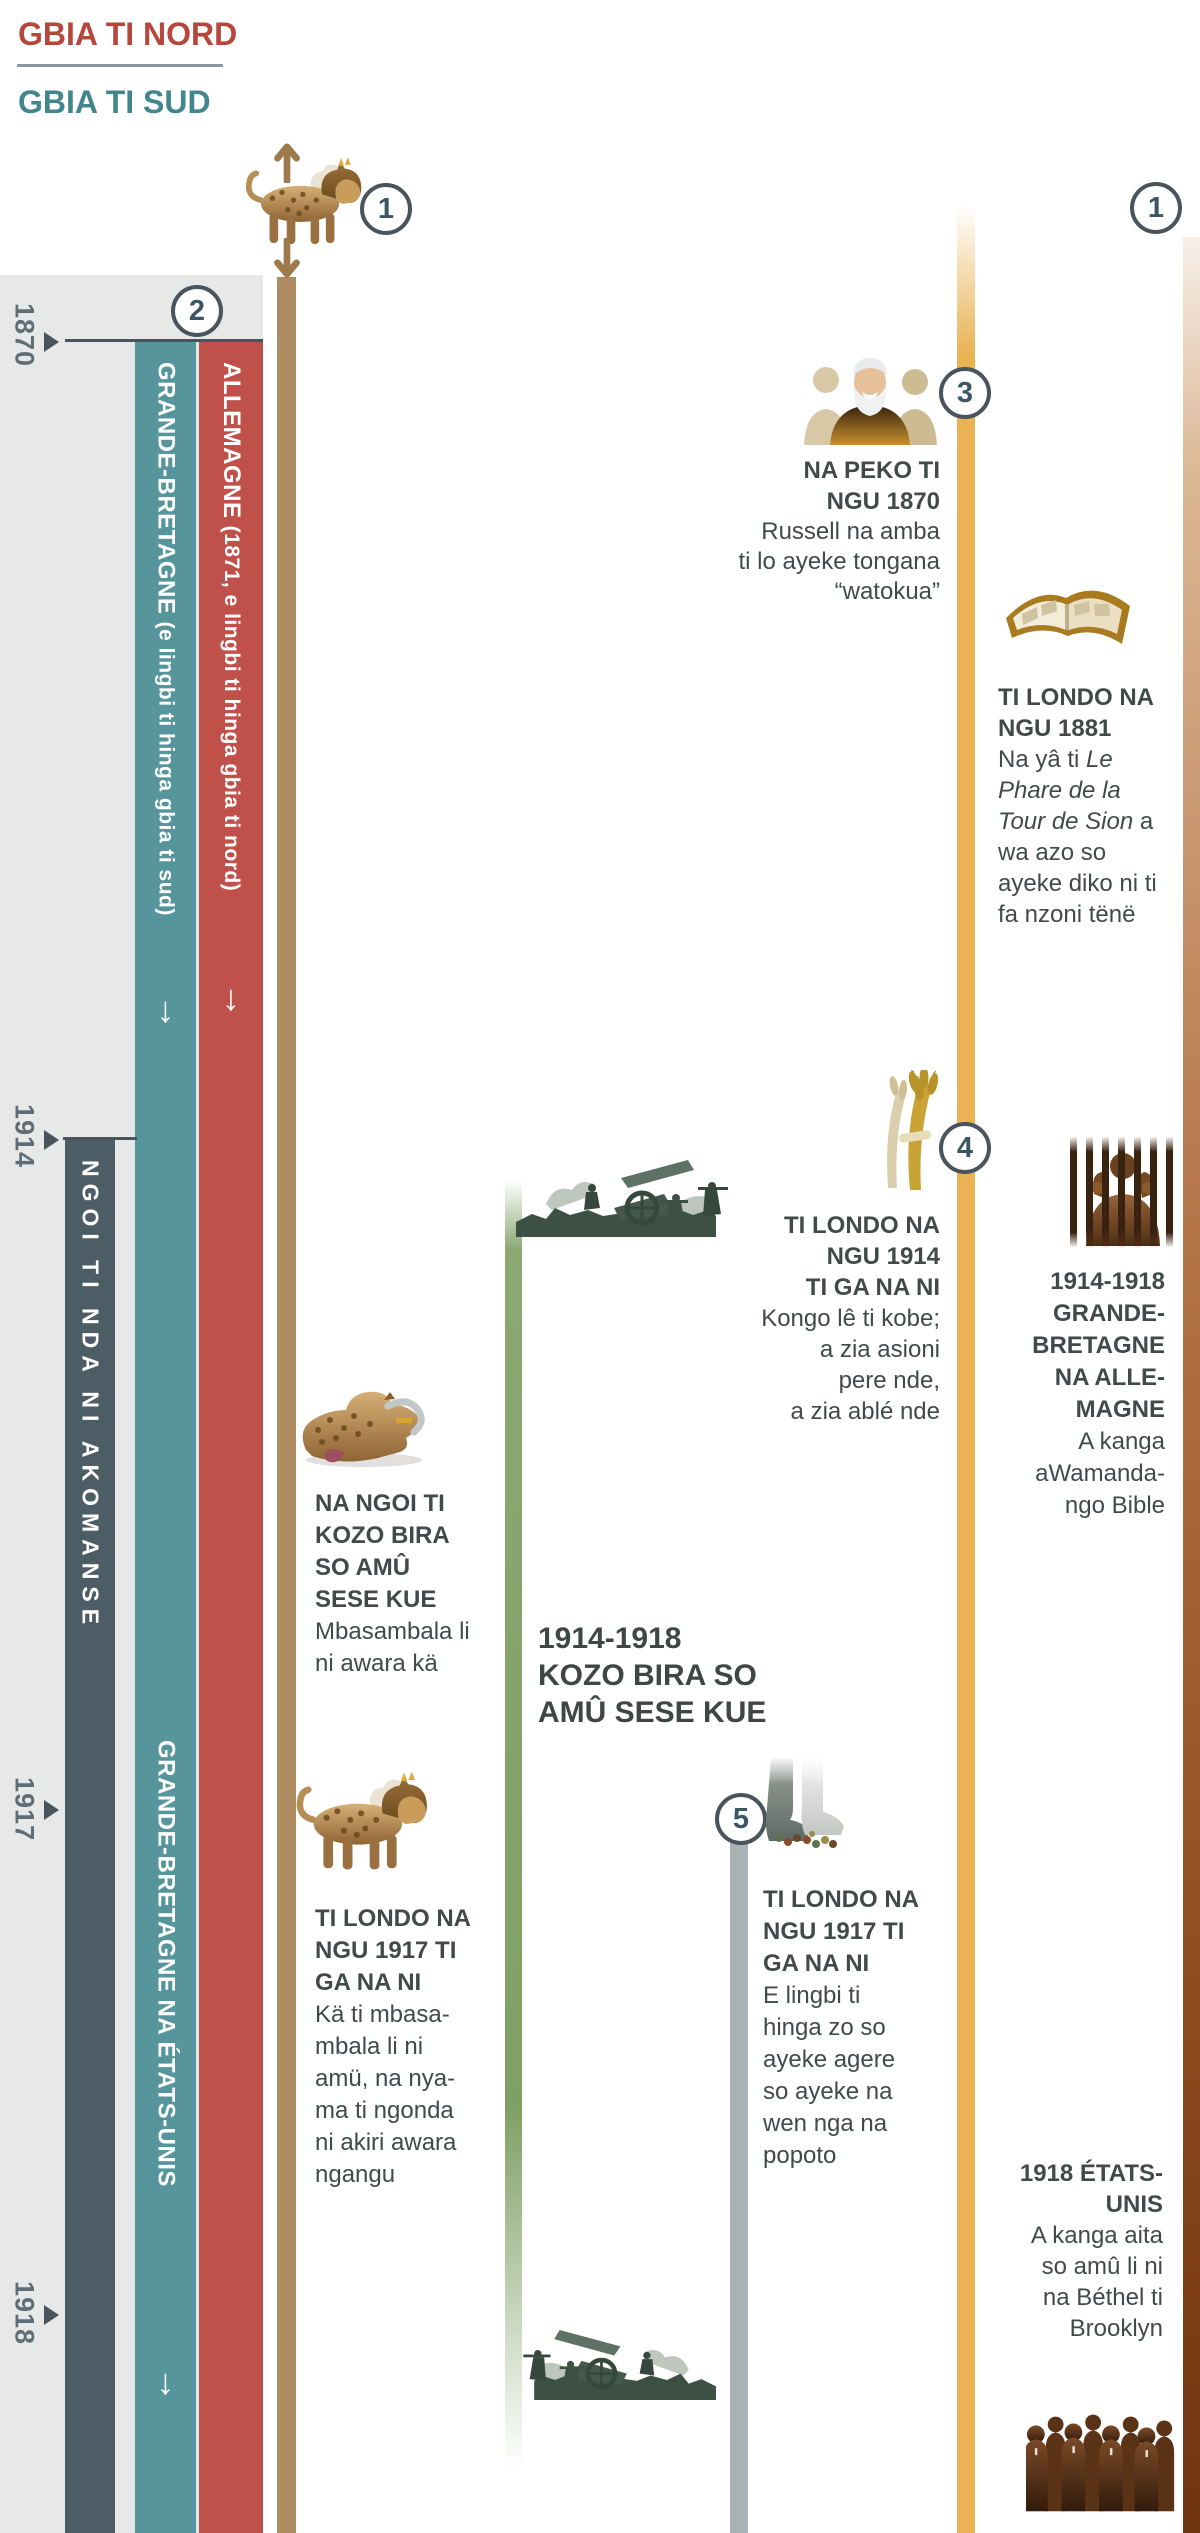 The height and width of the screenshot is (2533, 1200). What do you see at coordinates (1123, 1192) in the screenshot?
I see `prisoner-bars-icon` at bounding box center [1123, 1192].